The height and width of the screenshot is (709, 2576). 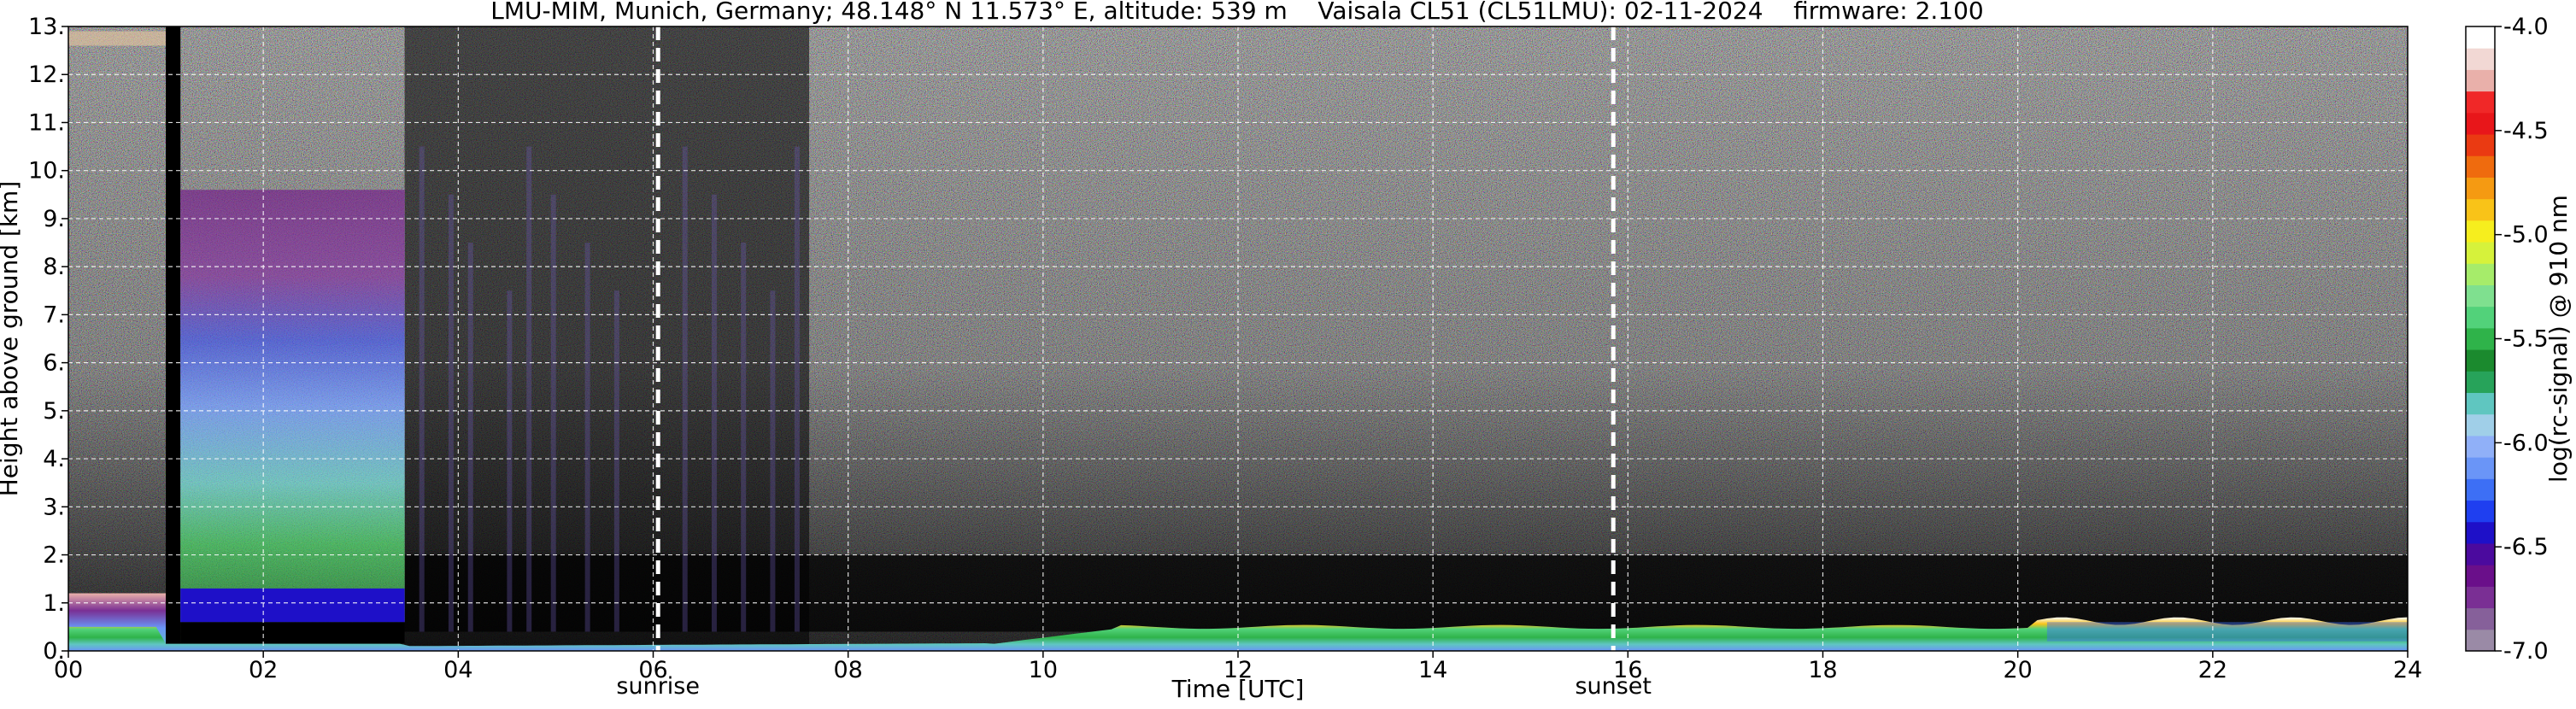 What do you see at coordinates (2212, 670) in the screenshot?
I see `x-tick-label: 22` at bounding box center [2212, 670].